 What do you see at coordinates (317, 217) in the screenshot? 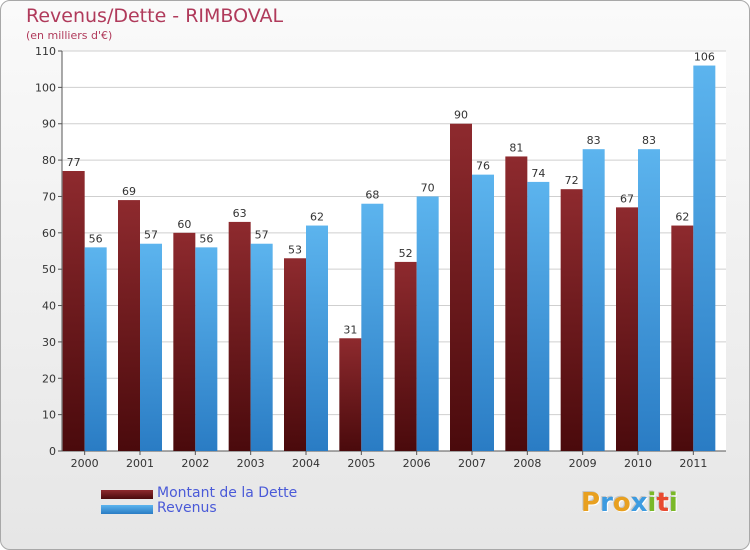
I see `data-label-revenus: 62` at bounding box center [317, 217].